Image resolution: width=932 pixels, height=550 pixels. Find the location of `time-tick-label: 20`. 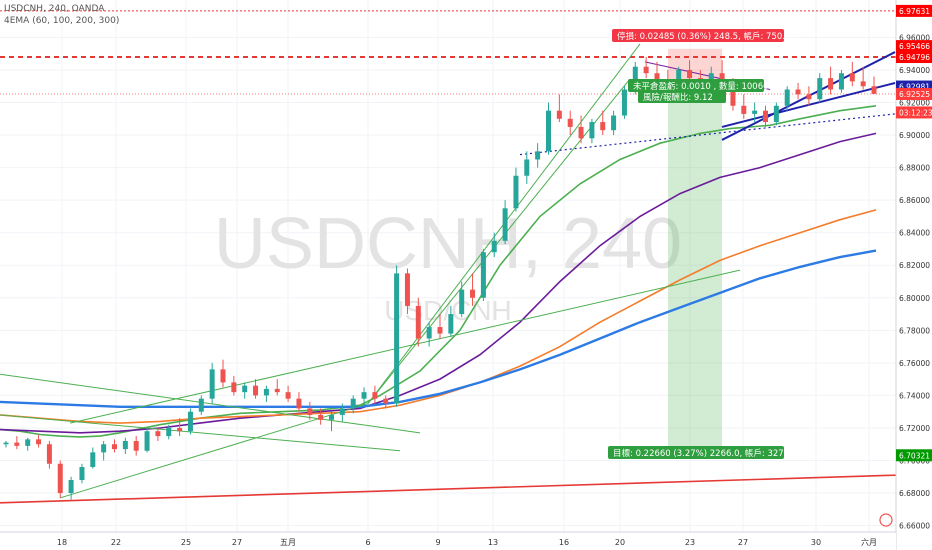

time-tick-label: 20 is located at coordinates (620, 542).